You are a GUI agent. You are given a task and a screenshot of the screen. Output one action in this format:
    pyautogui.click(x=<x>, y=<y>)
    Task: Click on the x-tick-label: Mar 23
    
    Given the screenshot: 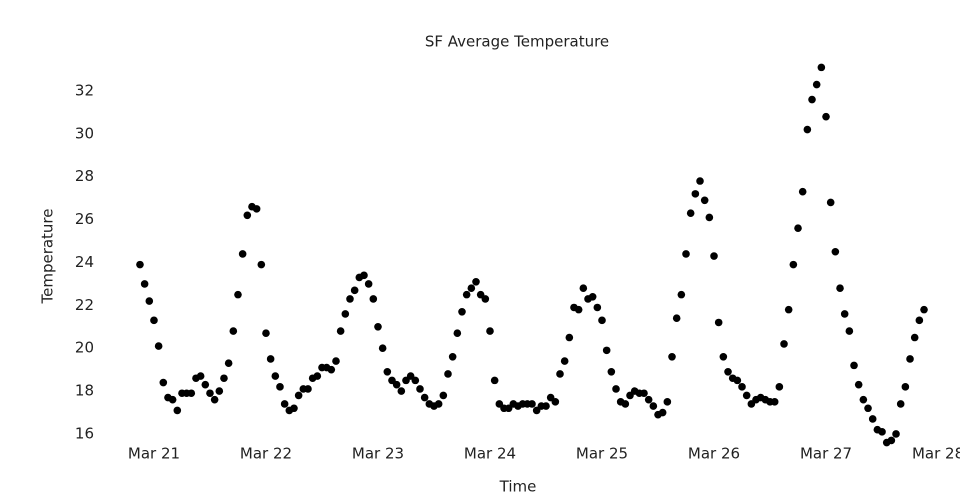 What is the action you would take?
    pyautogui.click(x=378, y=454)
    